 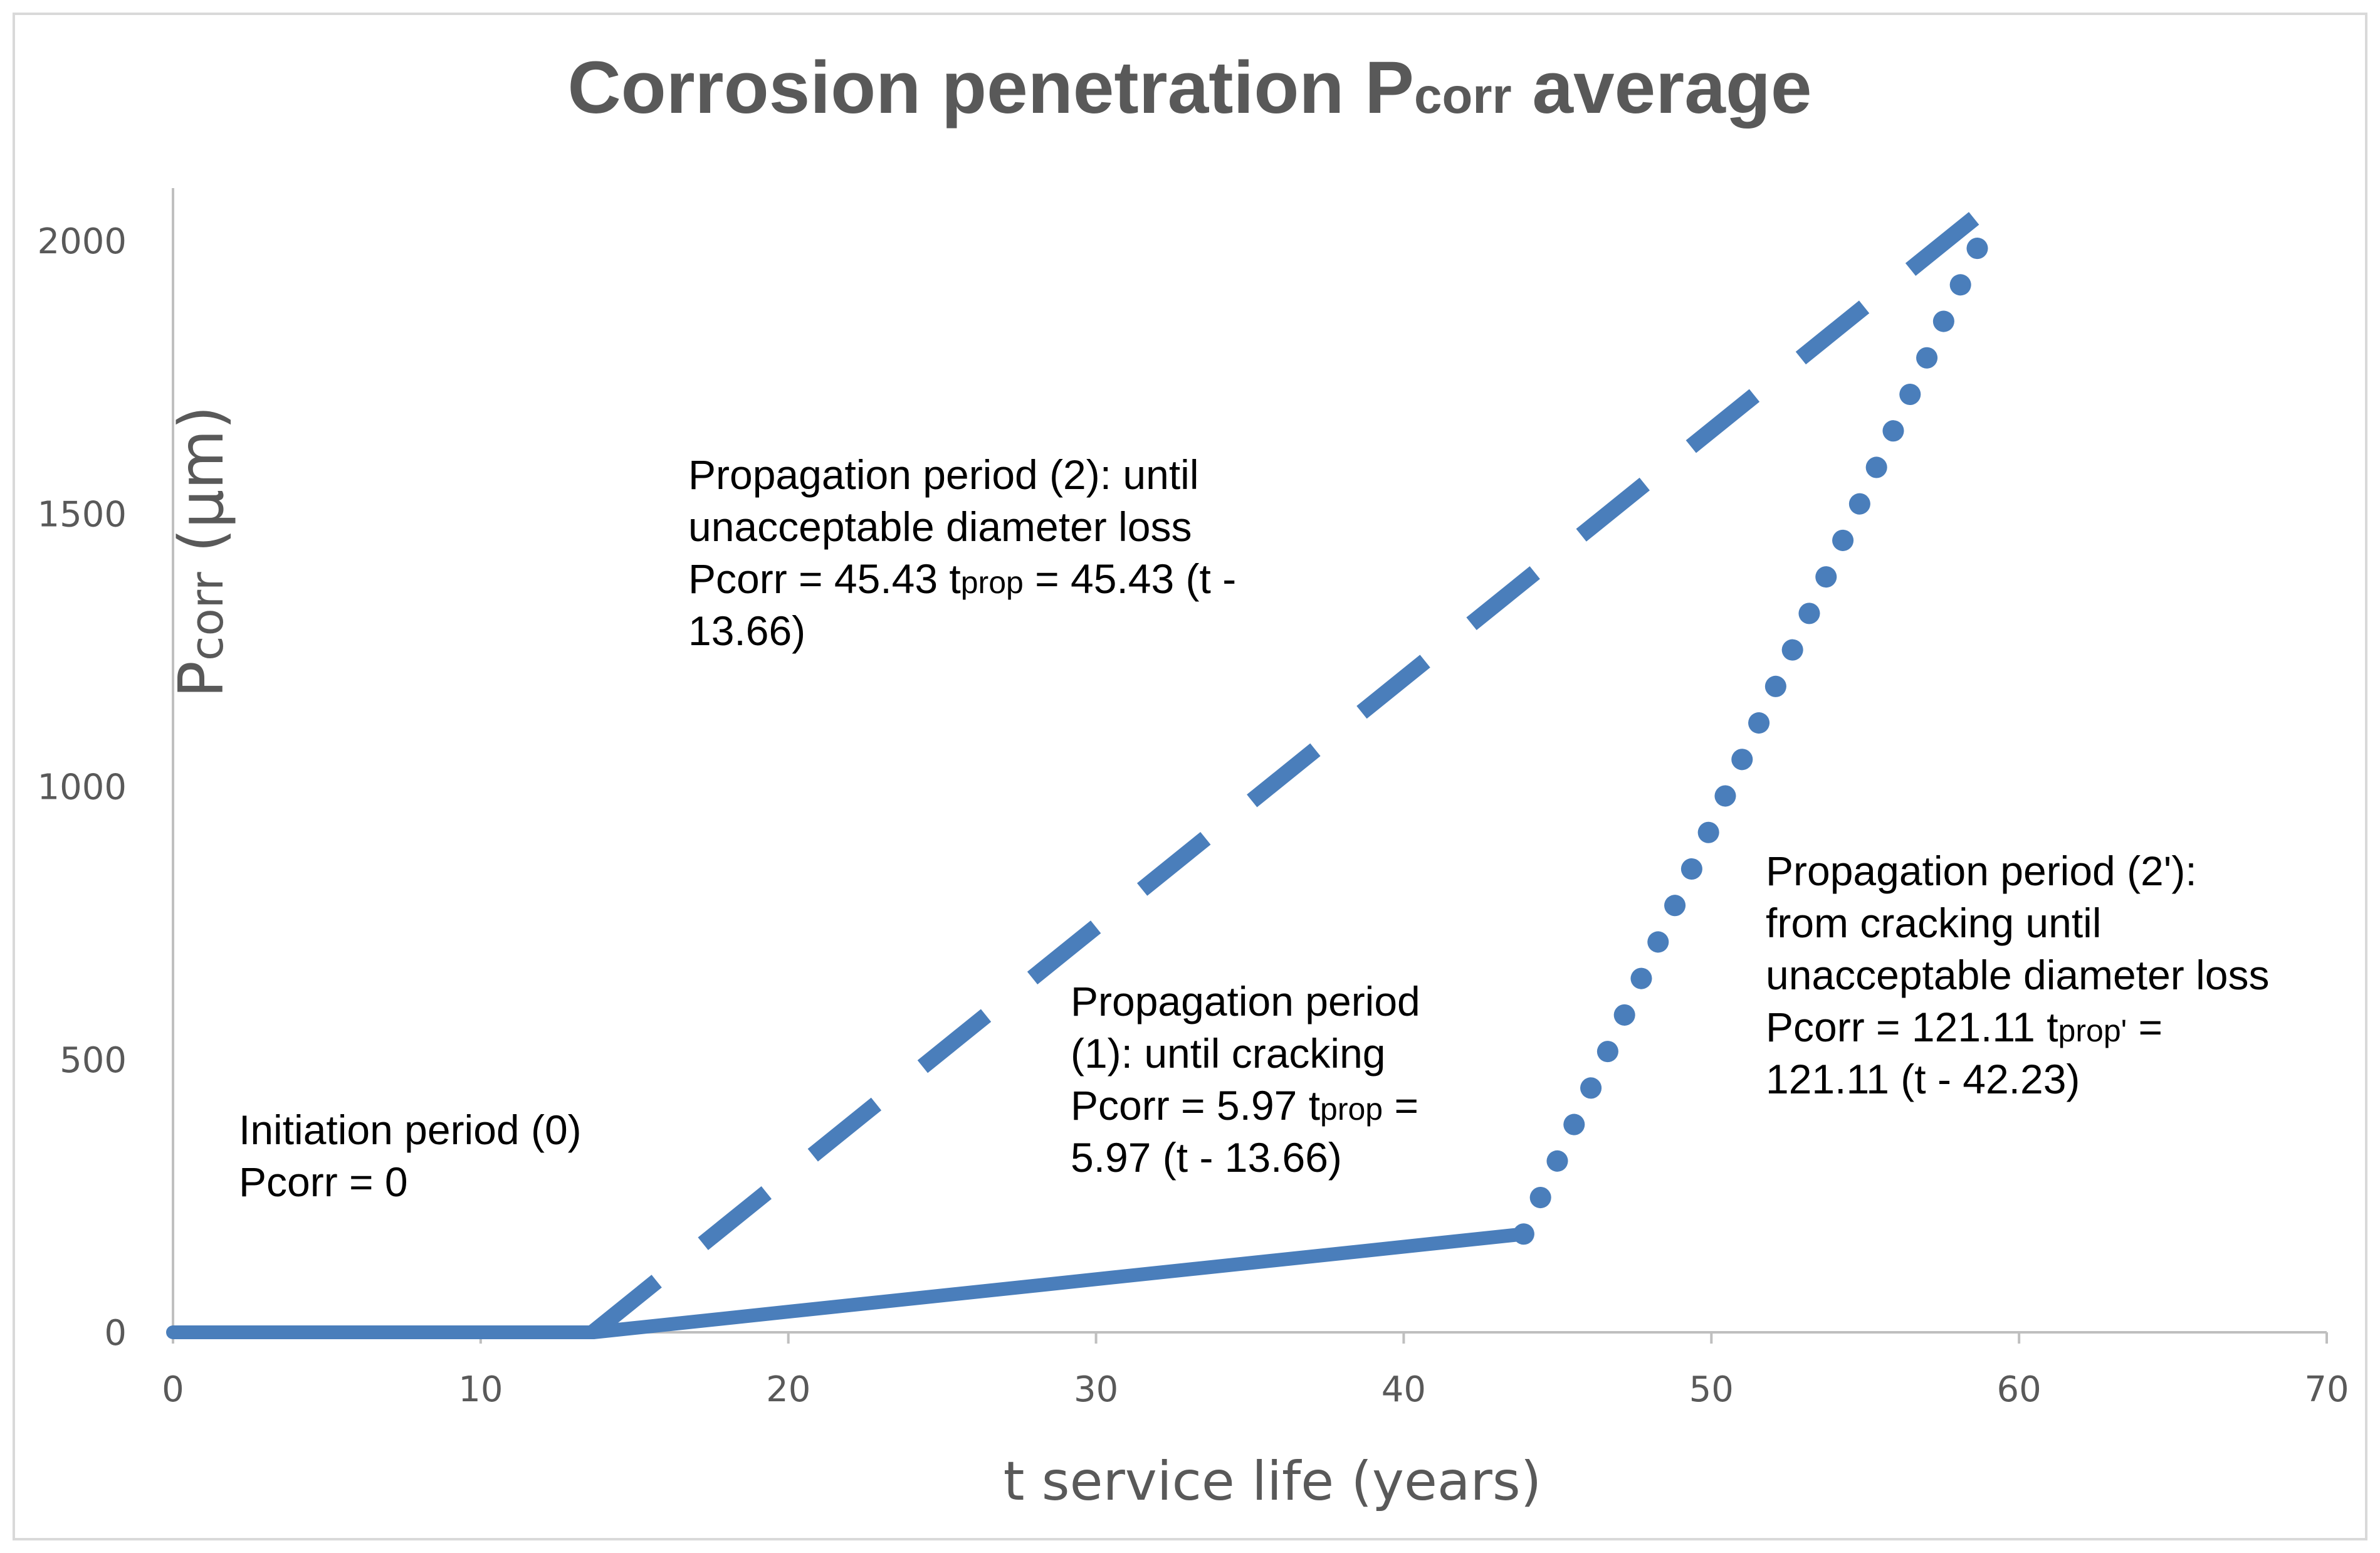 What do you see at coordinates (1096, 1389) in the screenshot?
I see `x-tick-label: 30` at bounding box center [1096, 1389].